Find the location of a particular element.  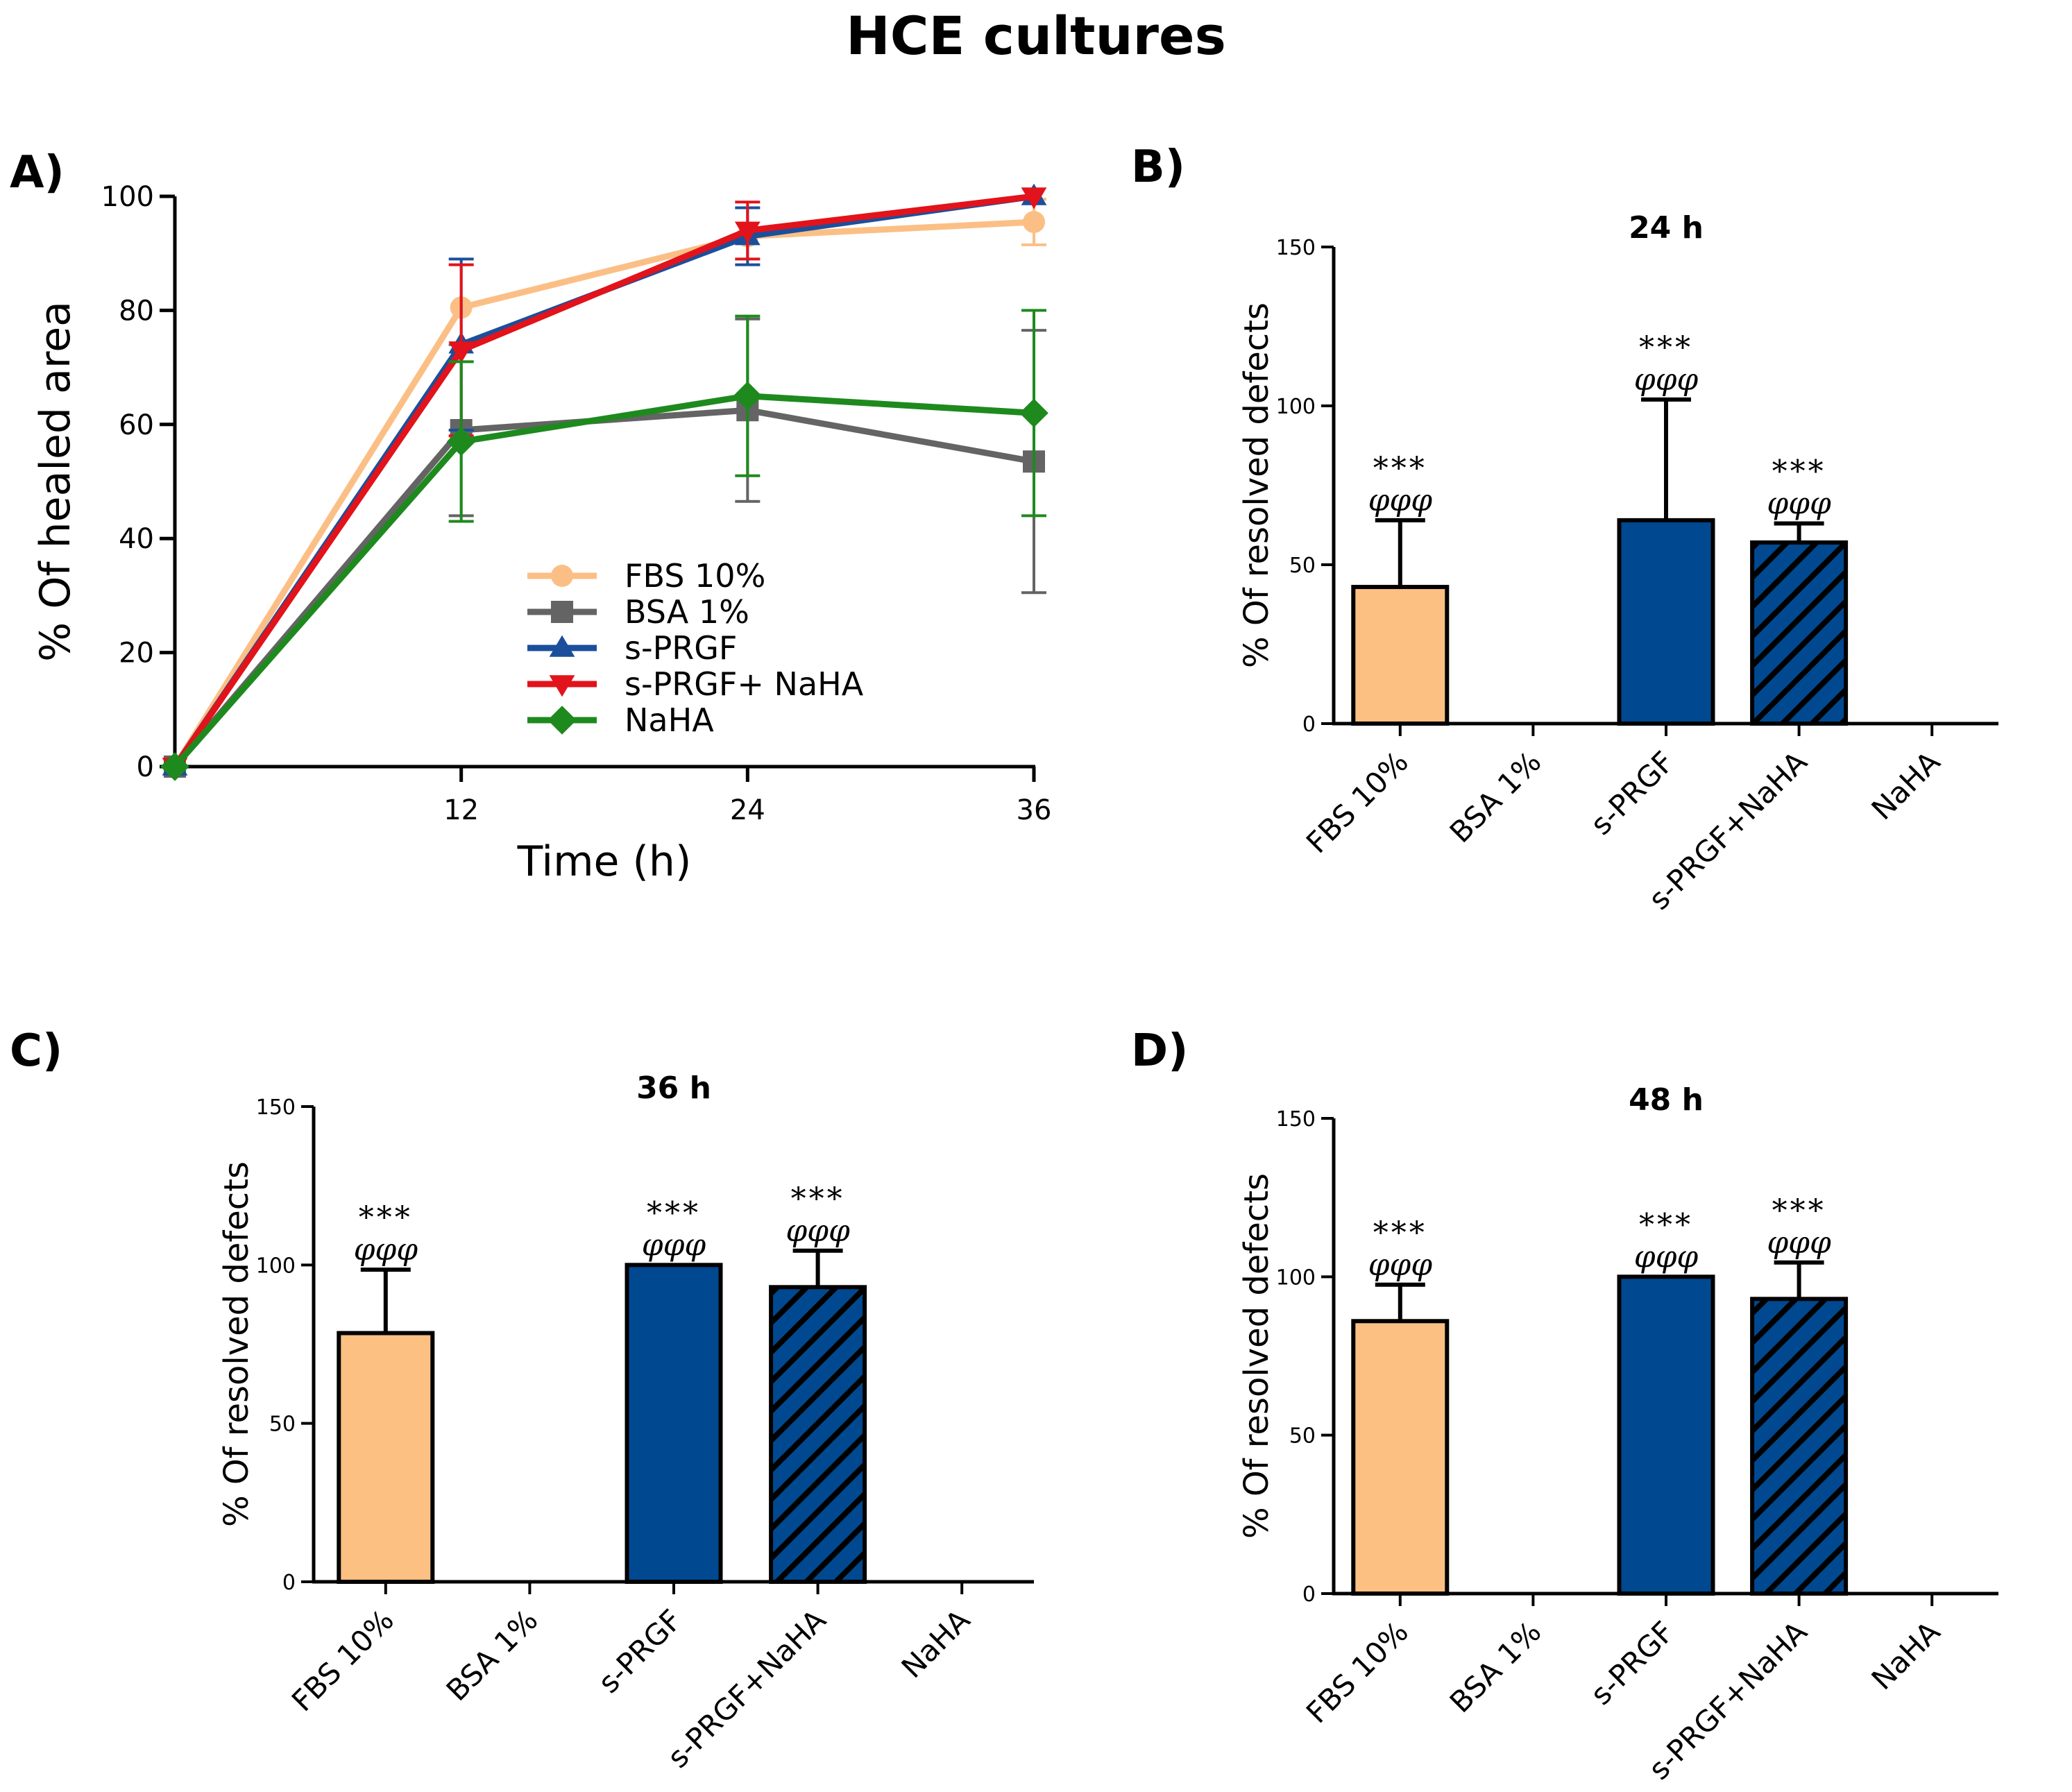

chart-title: 36 h is located at coordinates (673, 1088).